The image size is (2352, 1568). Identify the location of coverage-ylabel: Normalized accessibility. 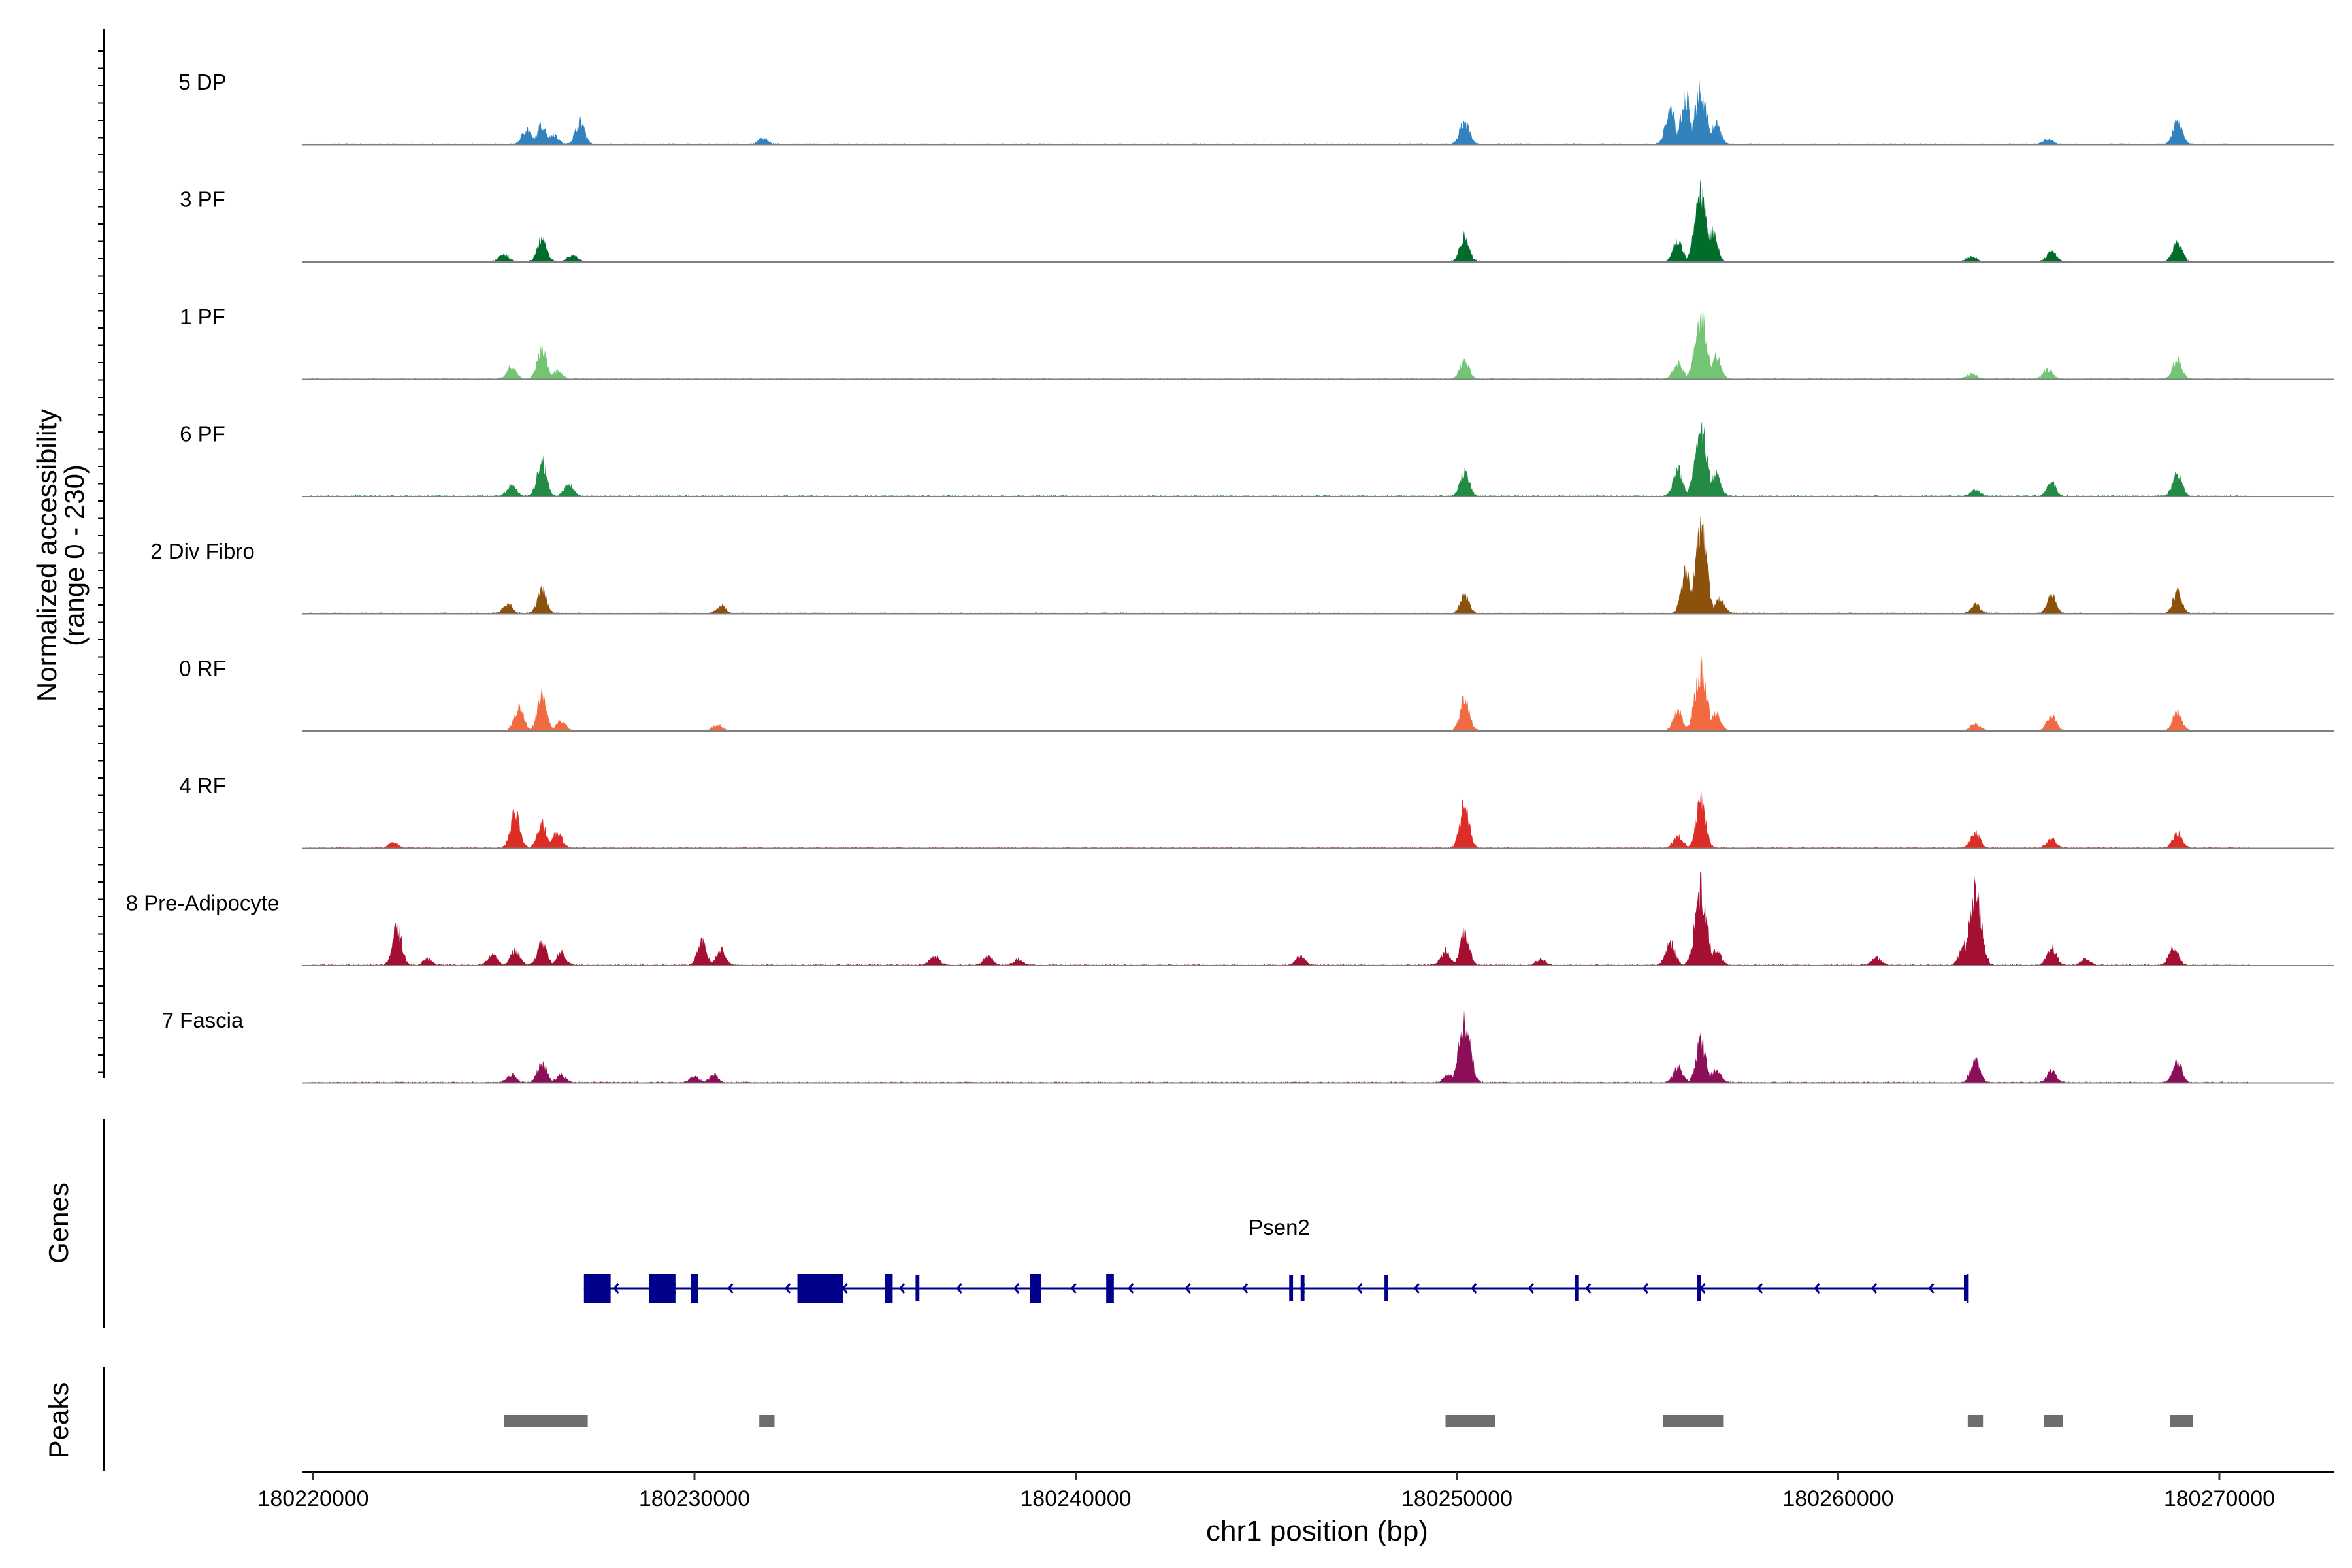
(46, 555).